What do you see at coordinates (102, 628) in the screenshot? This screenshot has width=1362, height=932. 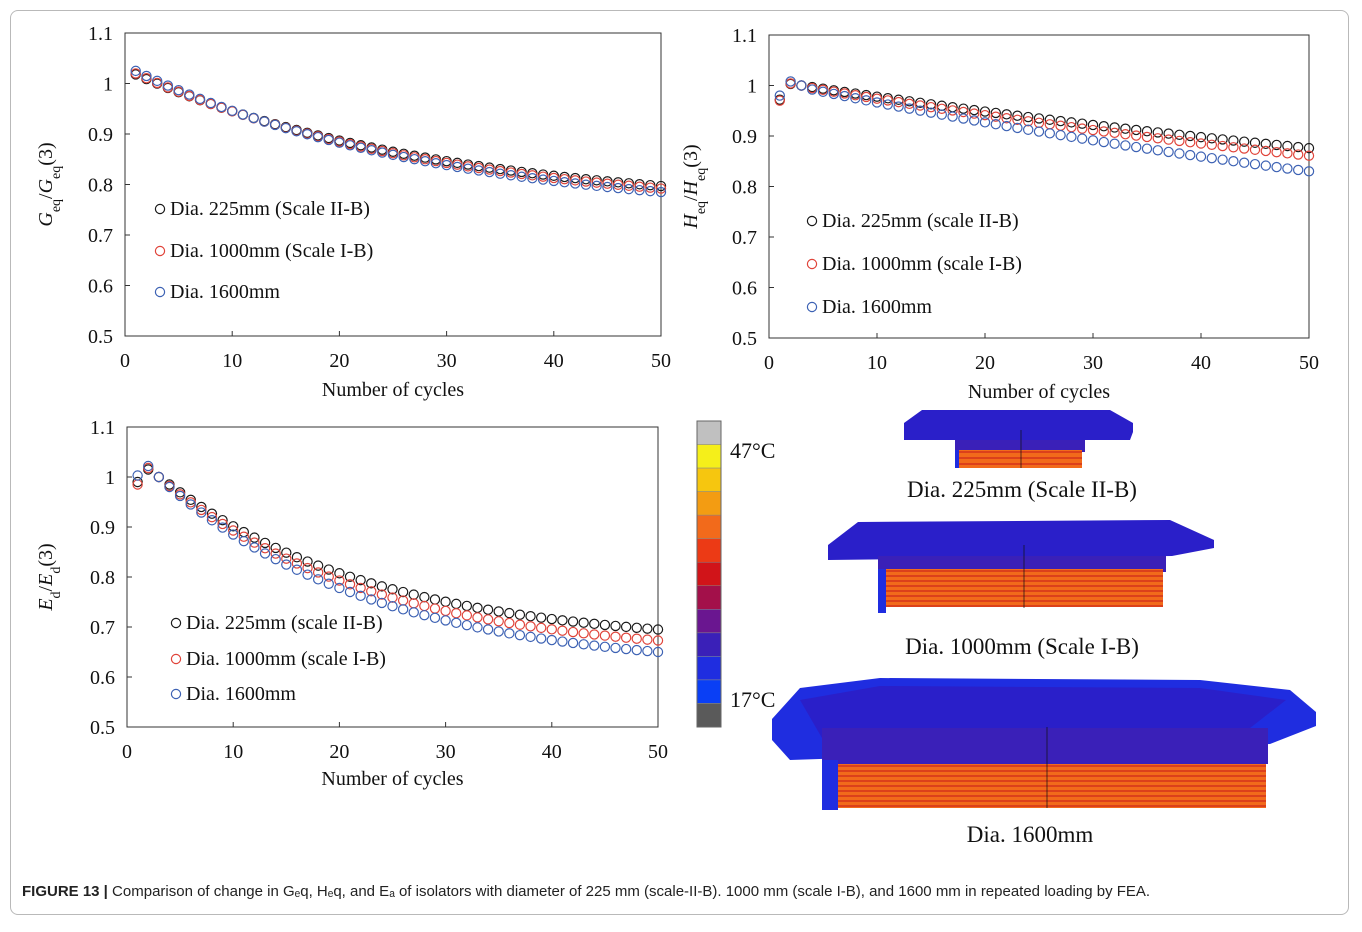 I see `y-tick-label: 0.7` at bounding box center [102, 628].